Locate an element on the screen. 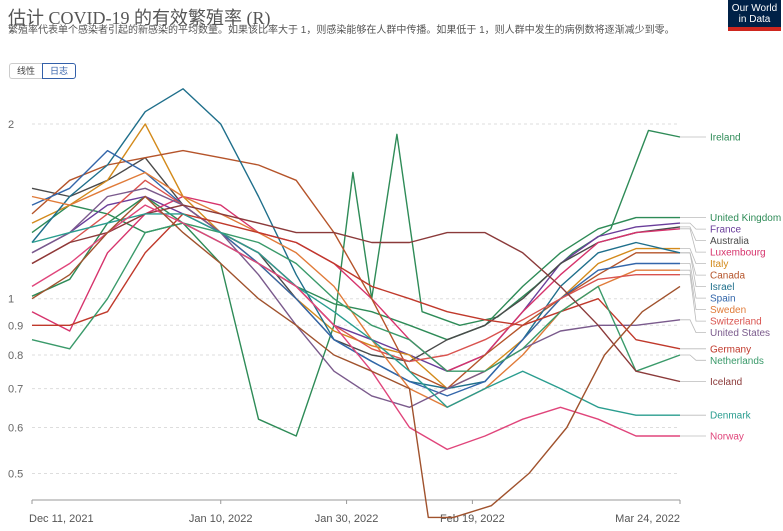 This screenshot has height=531, width=783. legend-label-ireland: Ireland is located at coordinates (725, 137).